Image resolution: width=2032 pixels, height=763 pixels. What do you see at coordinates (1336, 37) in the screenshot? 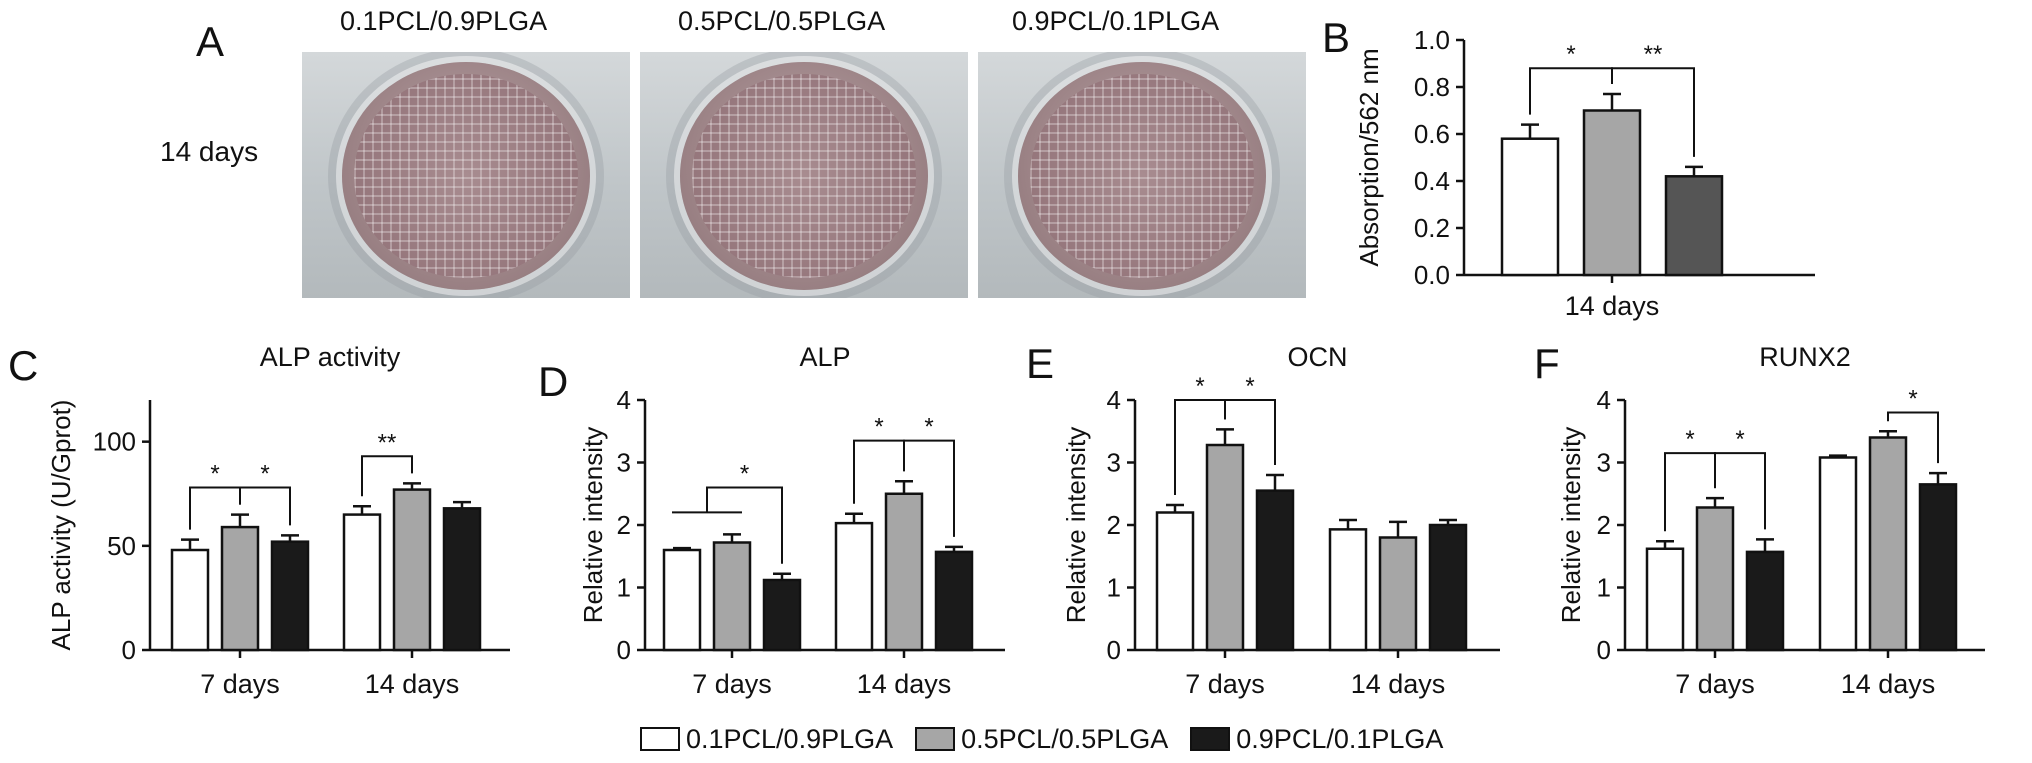
I see `panel-letter-b: B` at bounding box center [1336, 37].